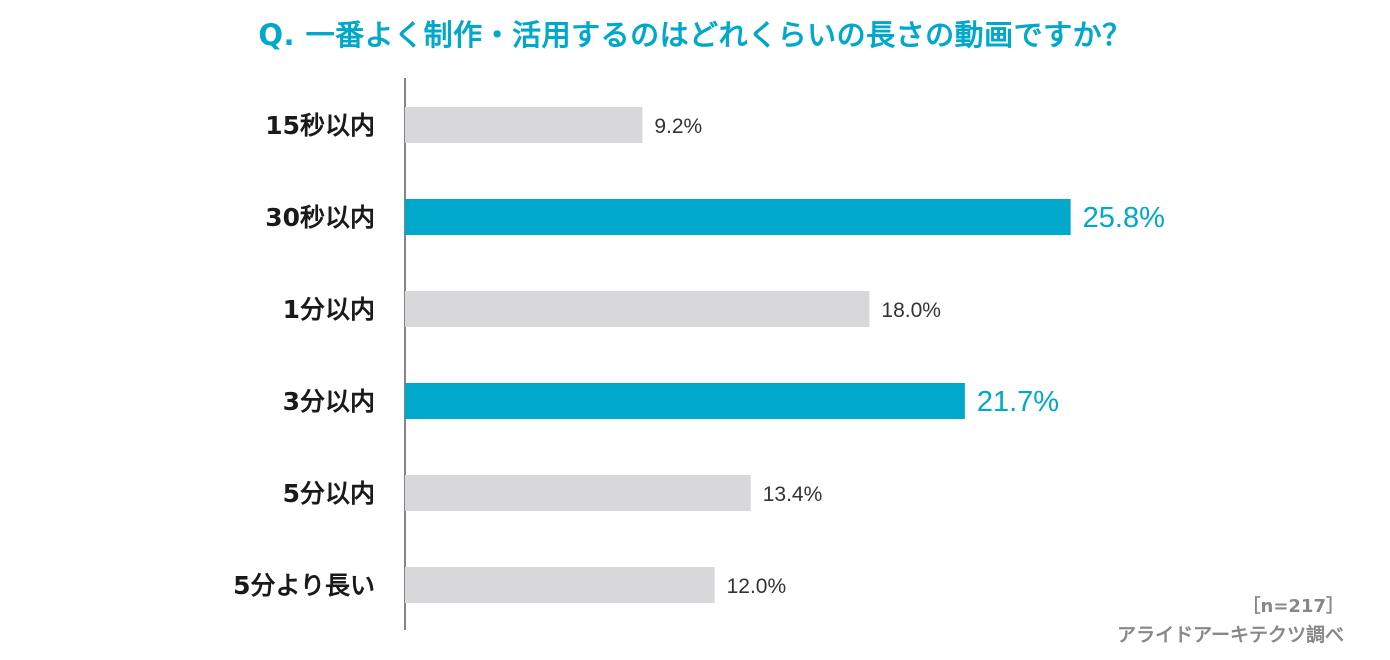  I want to click on category-label: 5分より長い, so click(304, 585).